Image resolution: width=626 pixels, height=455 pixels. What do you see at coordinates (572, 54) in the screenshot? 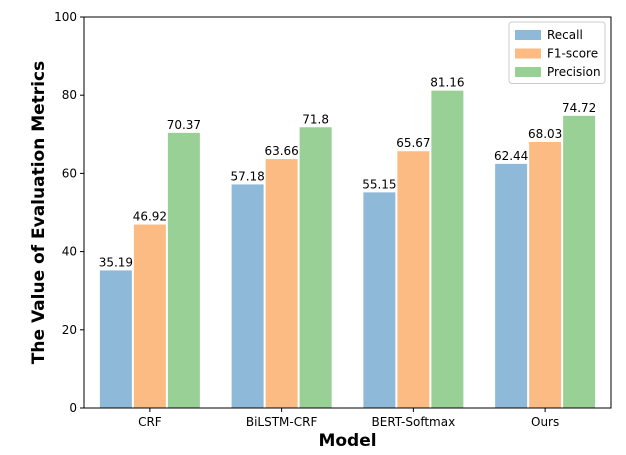
I see `legend-label: F1-score` at bounding box center [572, 54].